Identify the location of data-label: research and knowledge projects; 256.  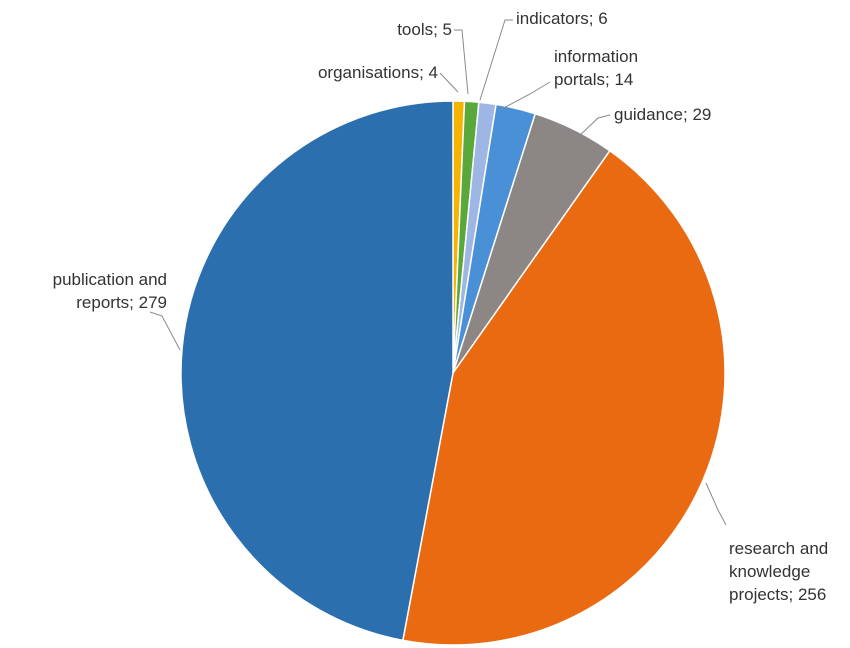
(778, 571).